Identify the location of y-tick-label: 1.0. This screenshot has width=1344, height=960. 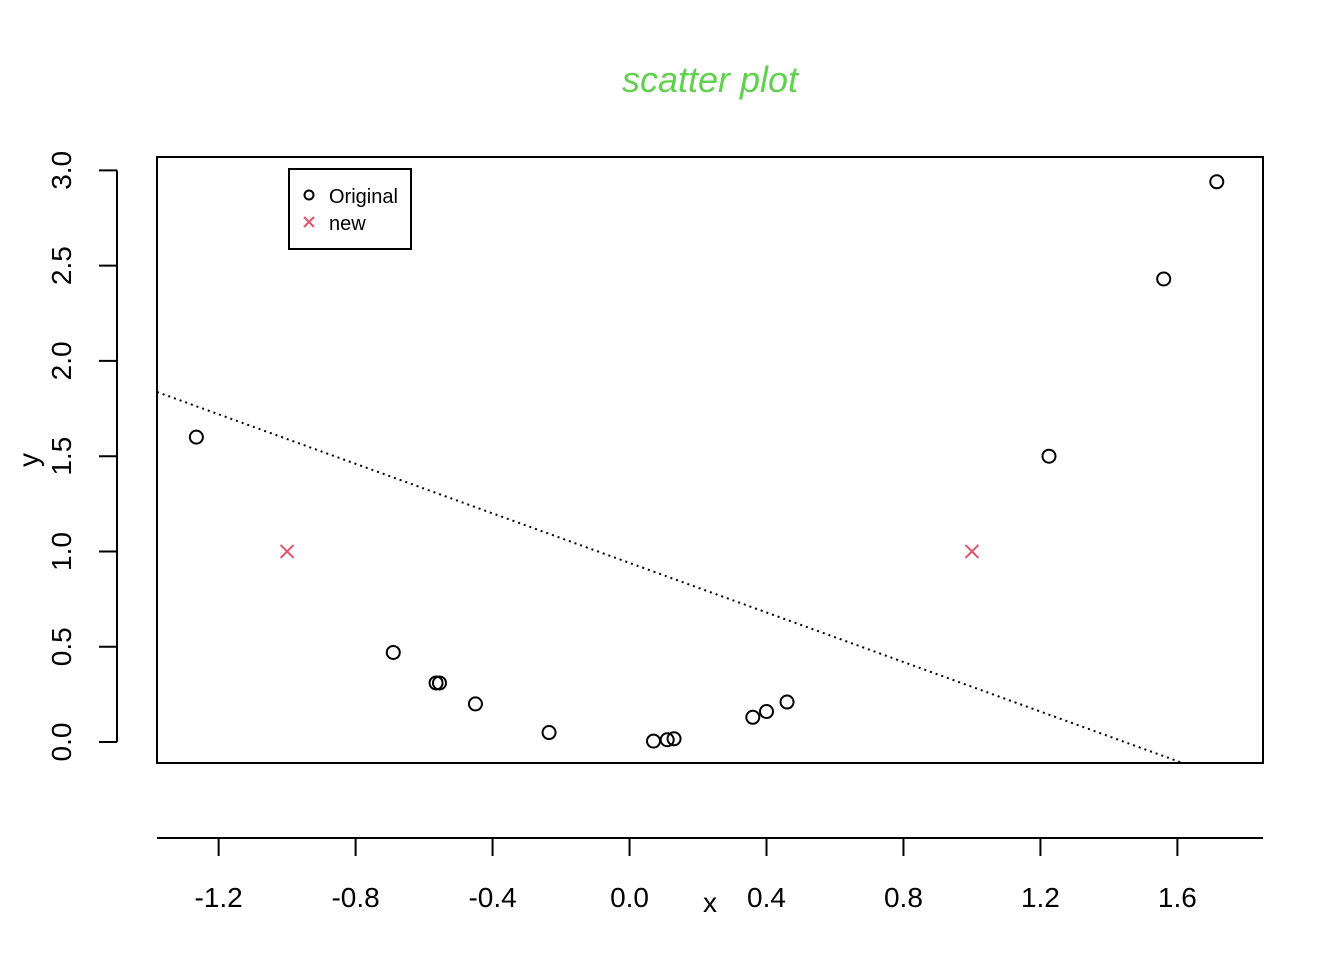
(61, 551).